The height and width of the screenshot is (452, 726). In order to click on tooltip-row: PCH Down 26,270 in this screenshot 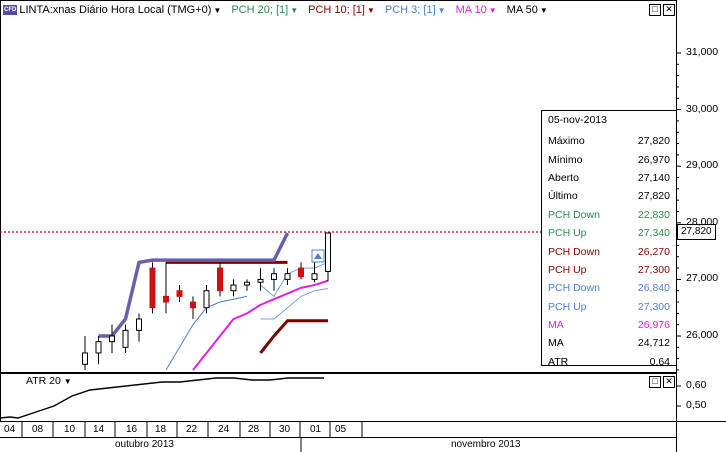, I will do `click(609, 251)`.